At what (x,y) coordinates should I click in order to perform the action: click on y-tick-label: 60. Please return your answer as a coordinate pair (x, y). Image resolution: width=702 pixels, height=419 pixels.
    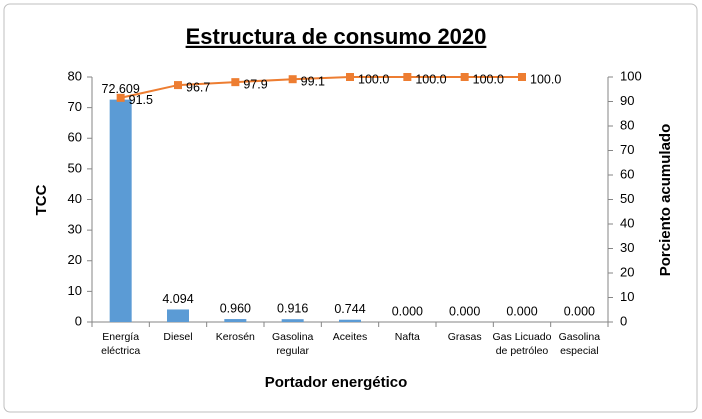
    Looking at the image, I should click on (75, 137).